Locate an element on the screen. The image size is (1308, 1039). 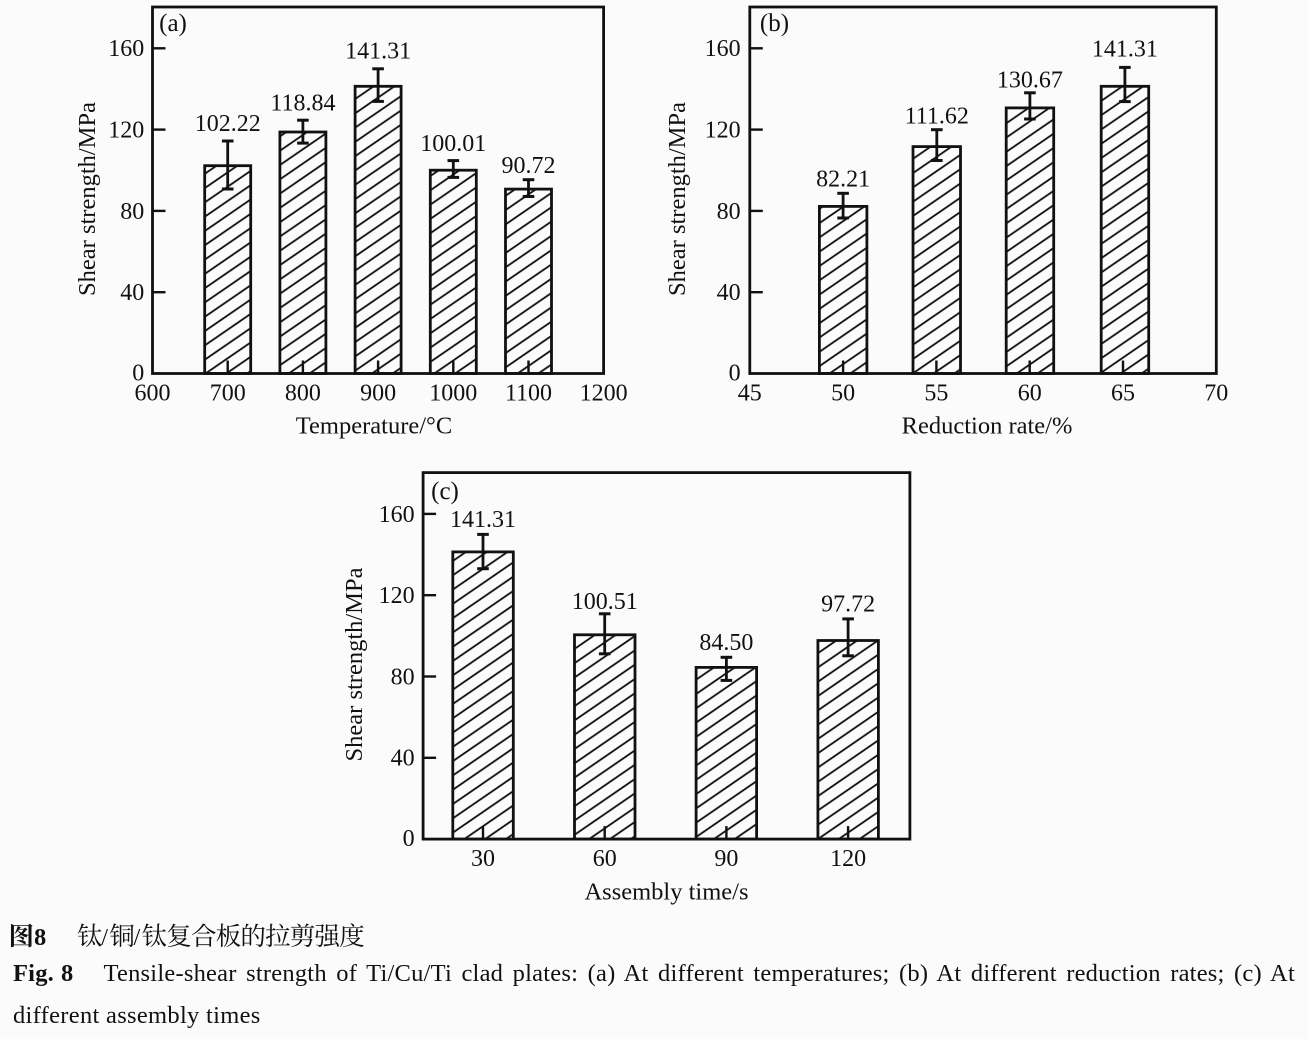
svg-text: 97.72 is located at coordinates (848, 605).